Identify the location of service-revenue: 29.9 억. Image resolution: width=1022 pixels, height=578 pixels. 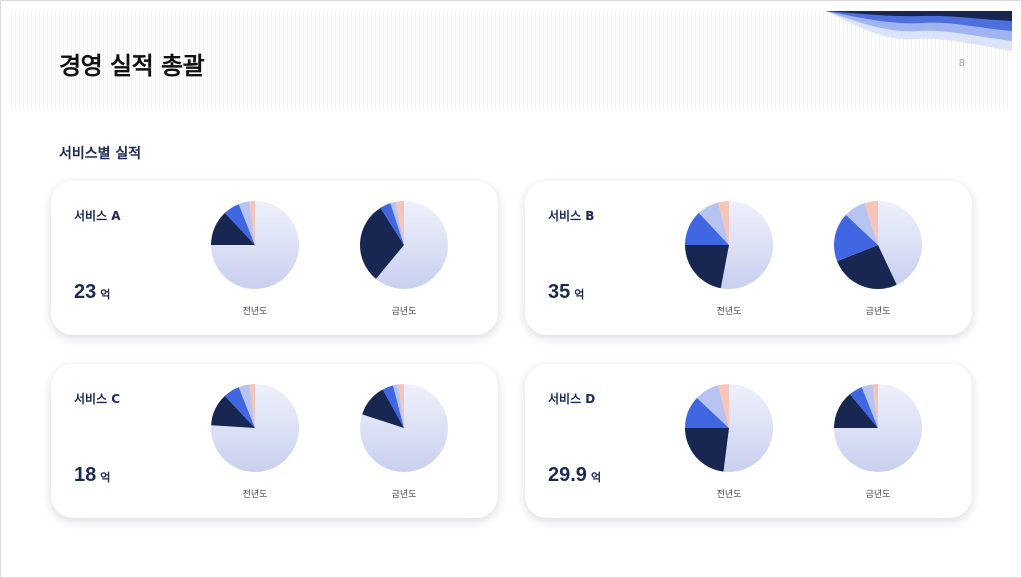
(574, 475).